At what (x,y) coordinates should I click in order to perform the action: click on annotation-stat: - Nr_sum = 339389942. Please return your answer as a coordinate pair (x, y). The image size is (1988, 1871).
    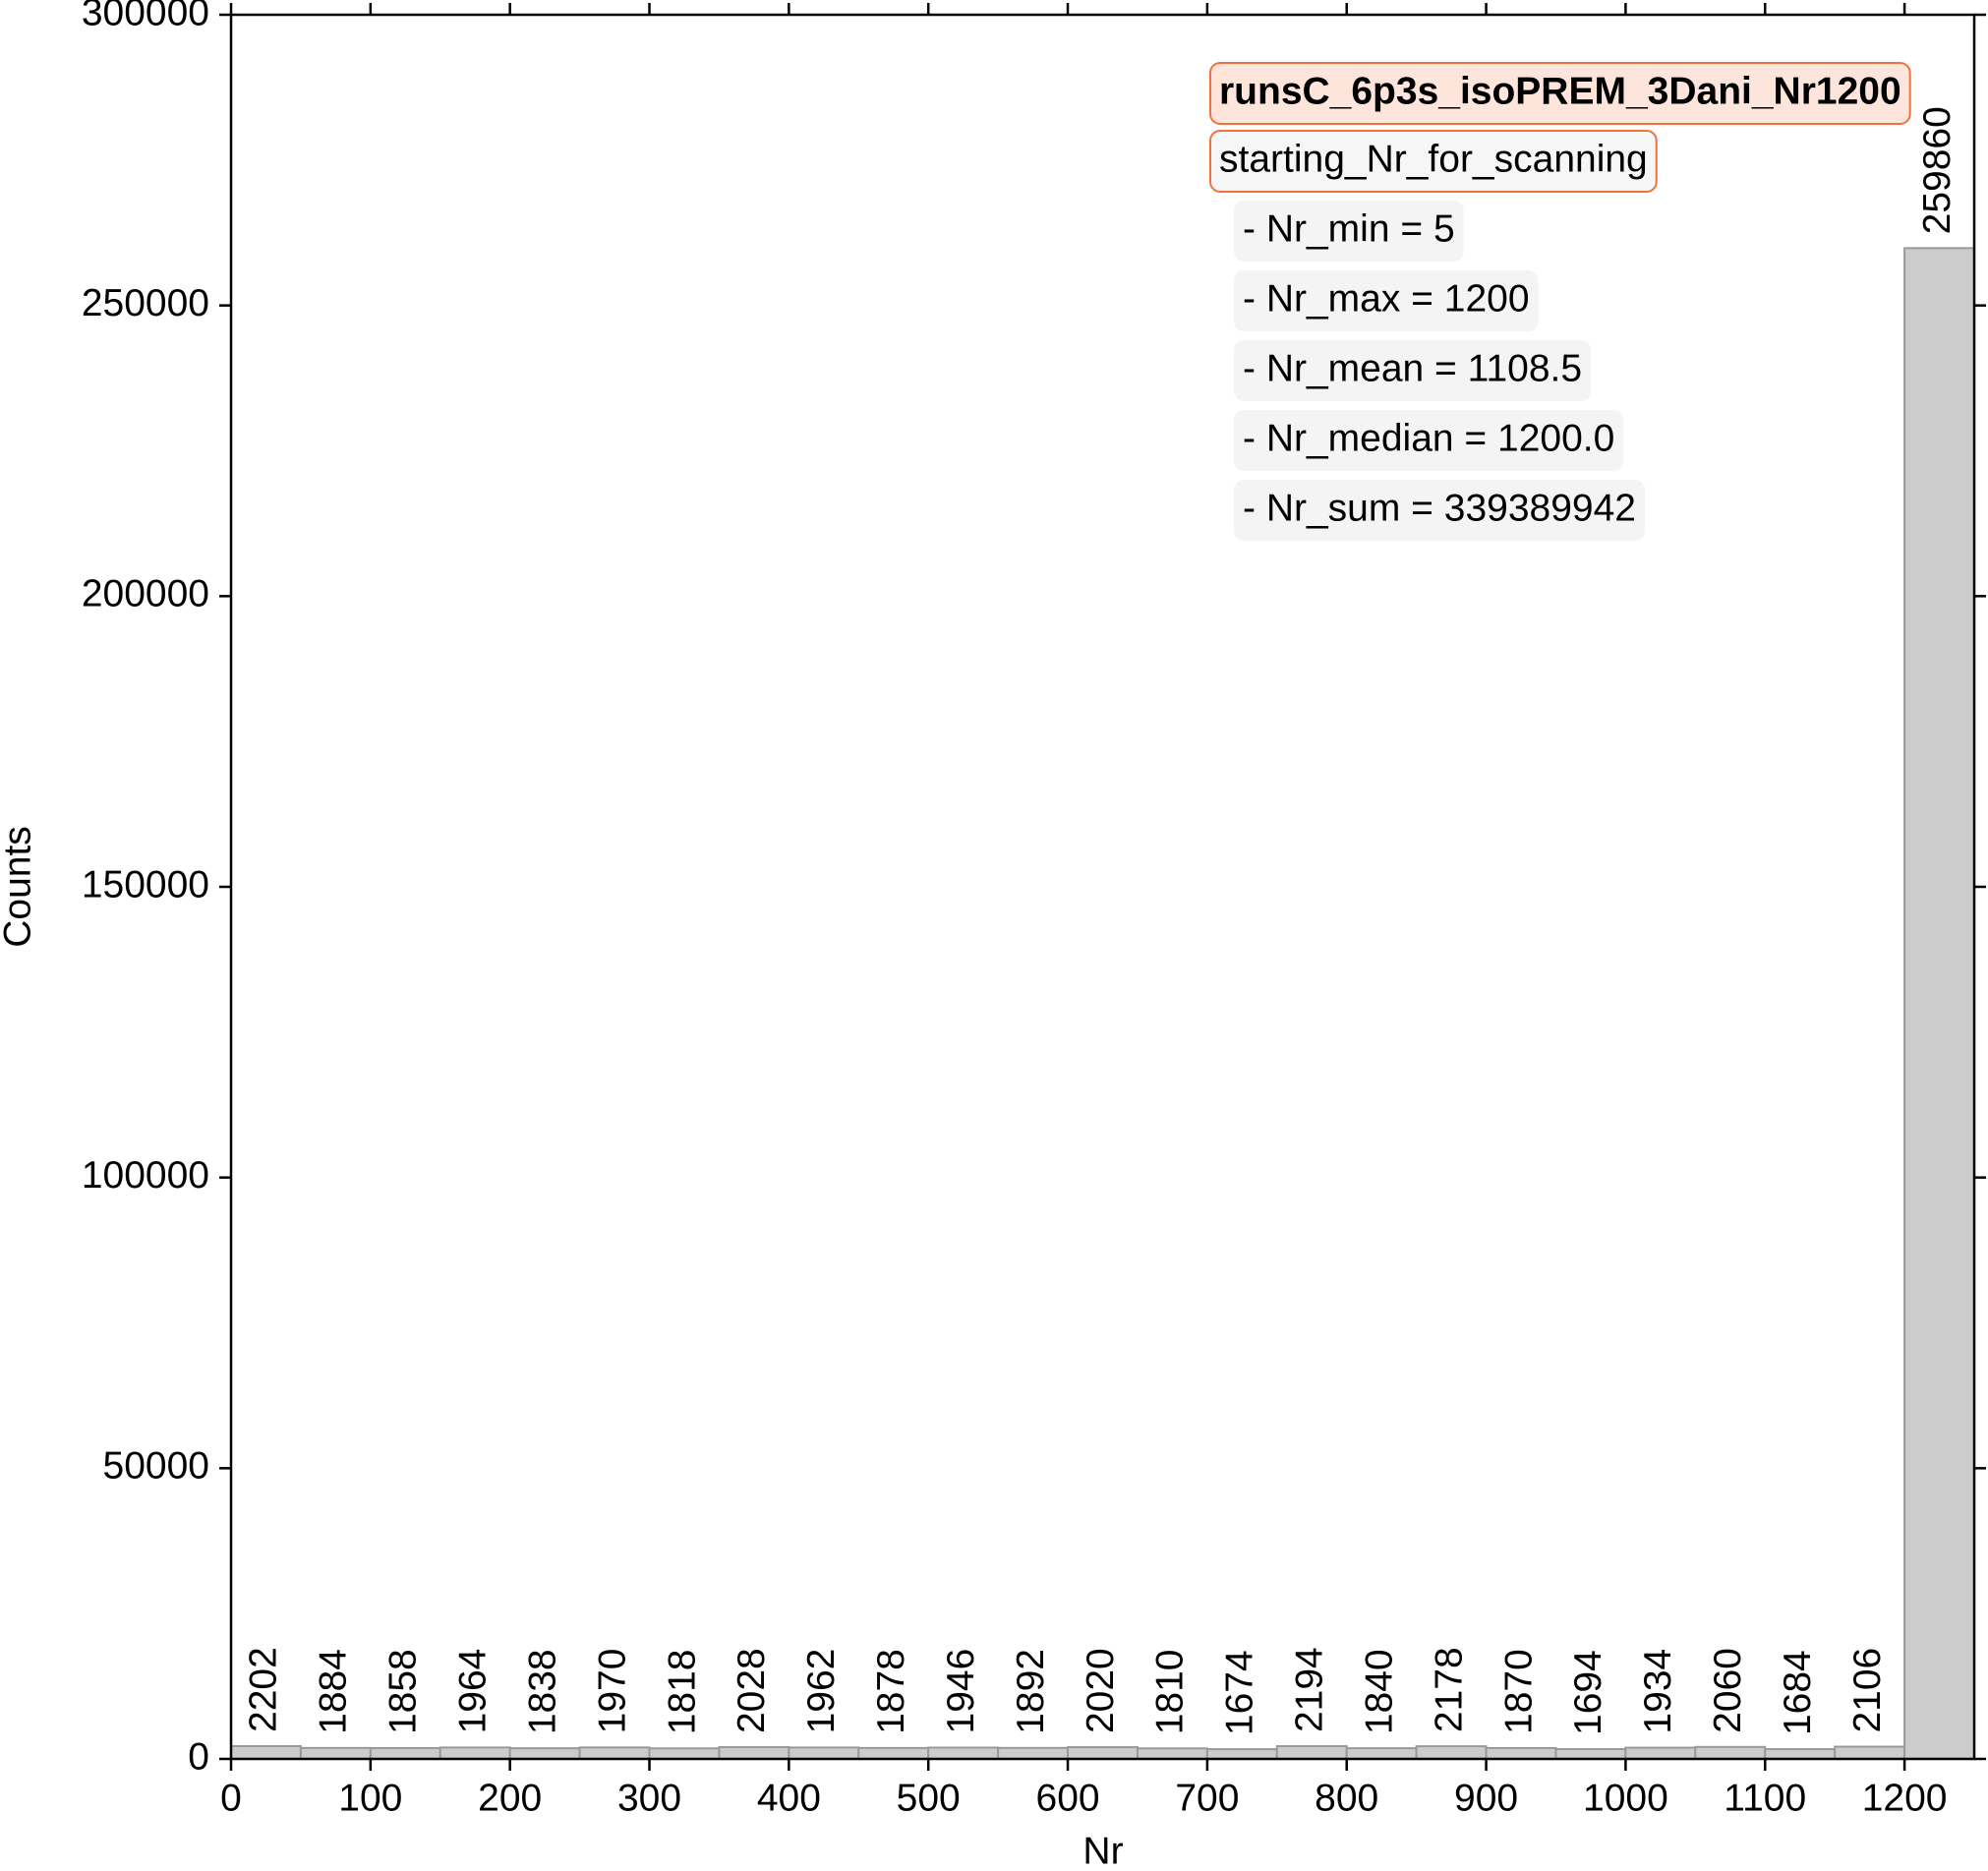
    Looking at the image, I should click on (1439, 508).